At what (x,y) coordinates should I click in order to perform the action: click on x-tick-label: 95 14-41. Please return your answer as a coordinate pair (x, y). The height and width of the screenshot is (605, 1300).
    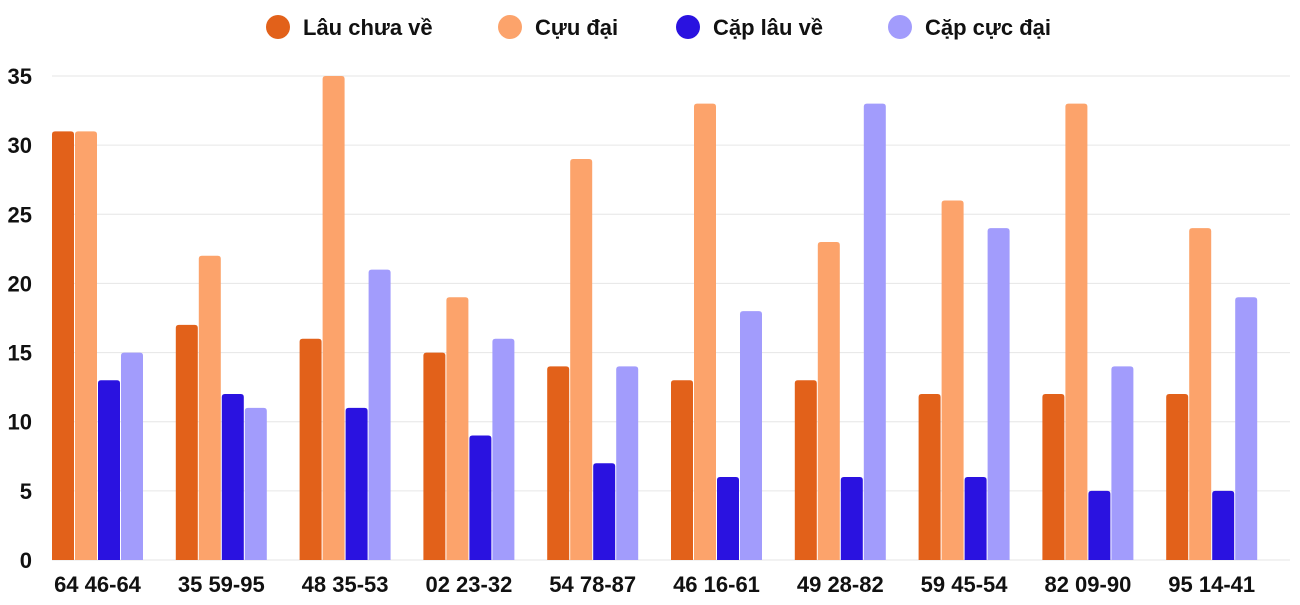
    Looking at the image, I should click on (1211, 584).